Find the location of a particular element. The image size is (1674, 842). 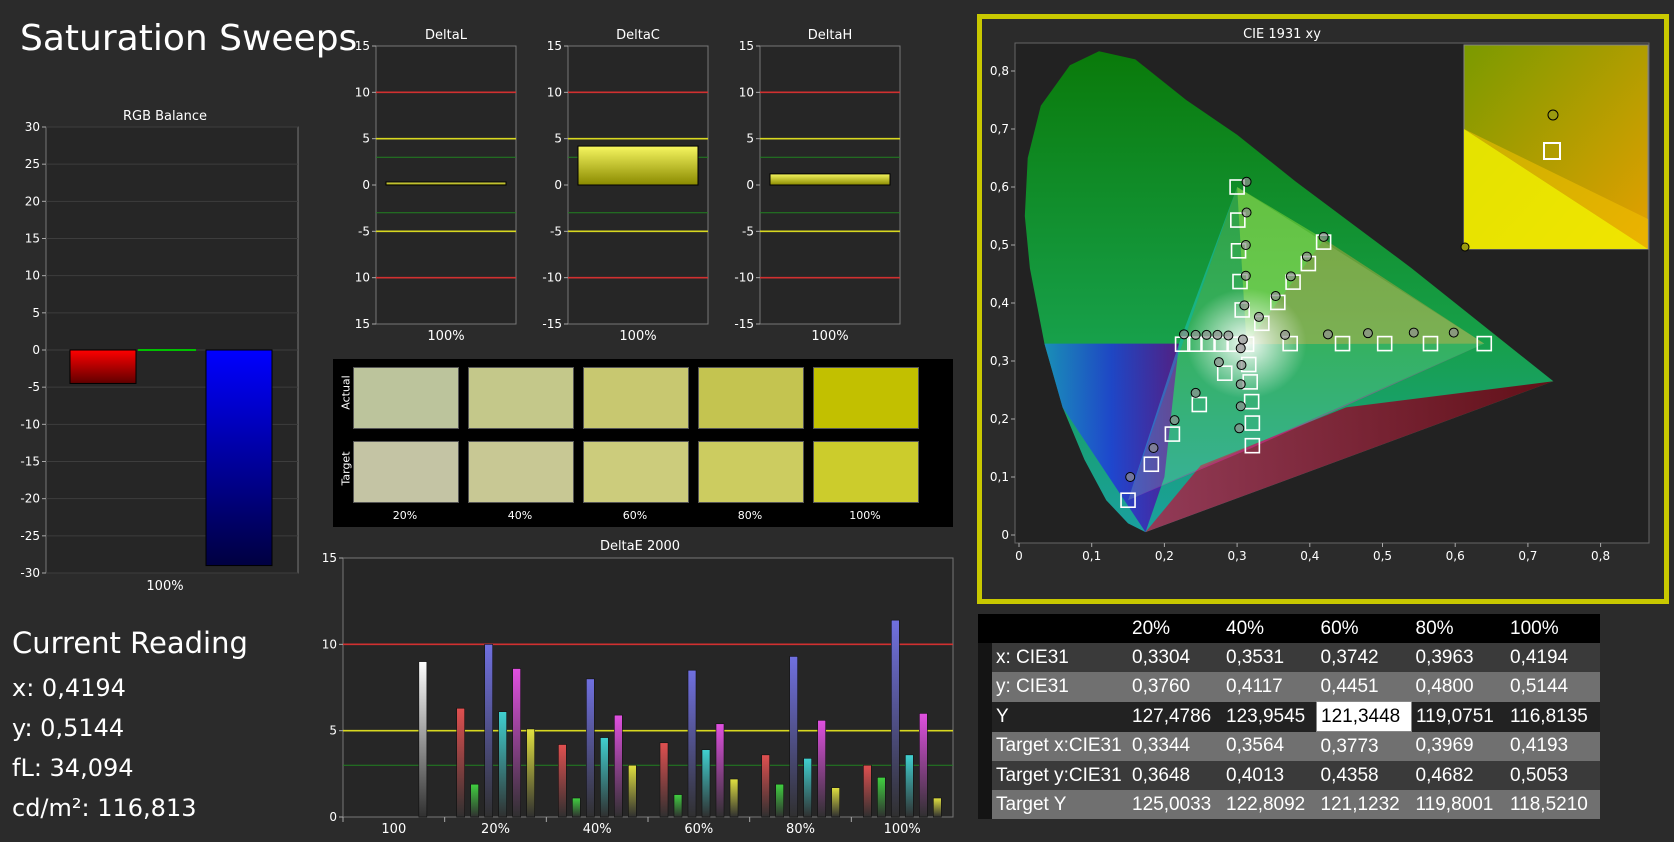

table-cell: 119,8001 is located at coordinates (1458, 804).